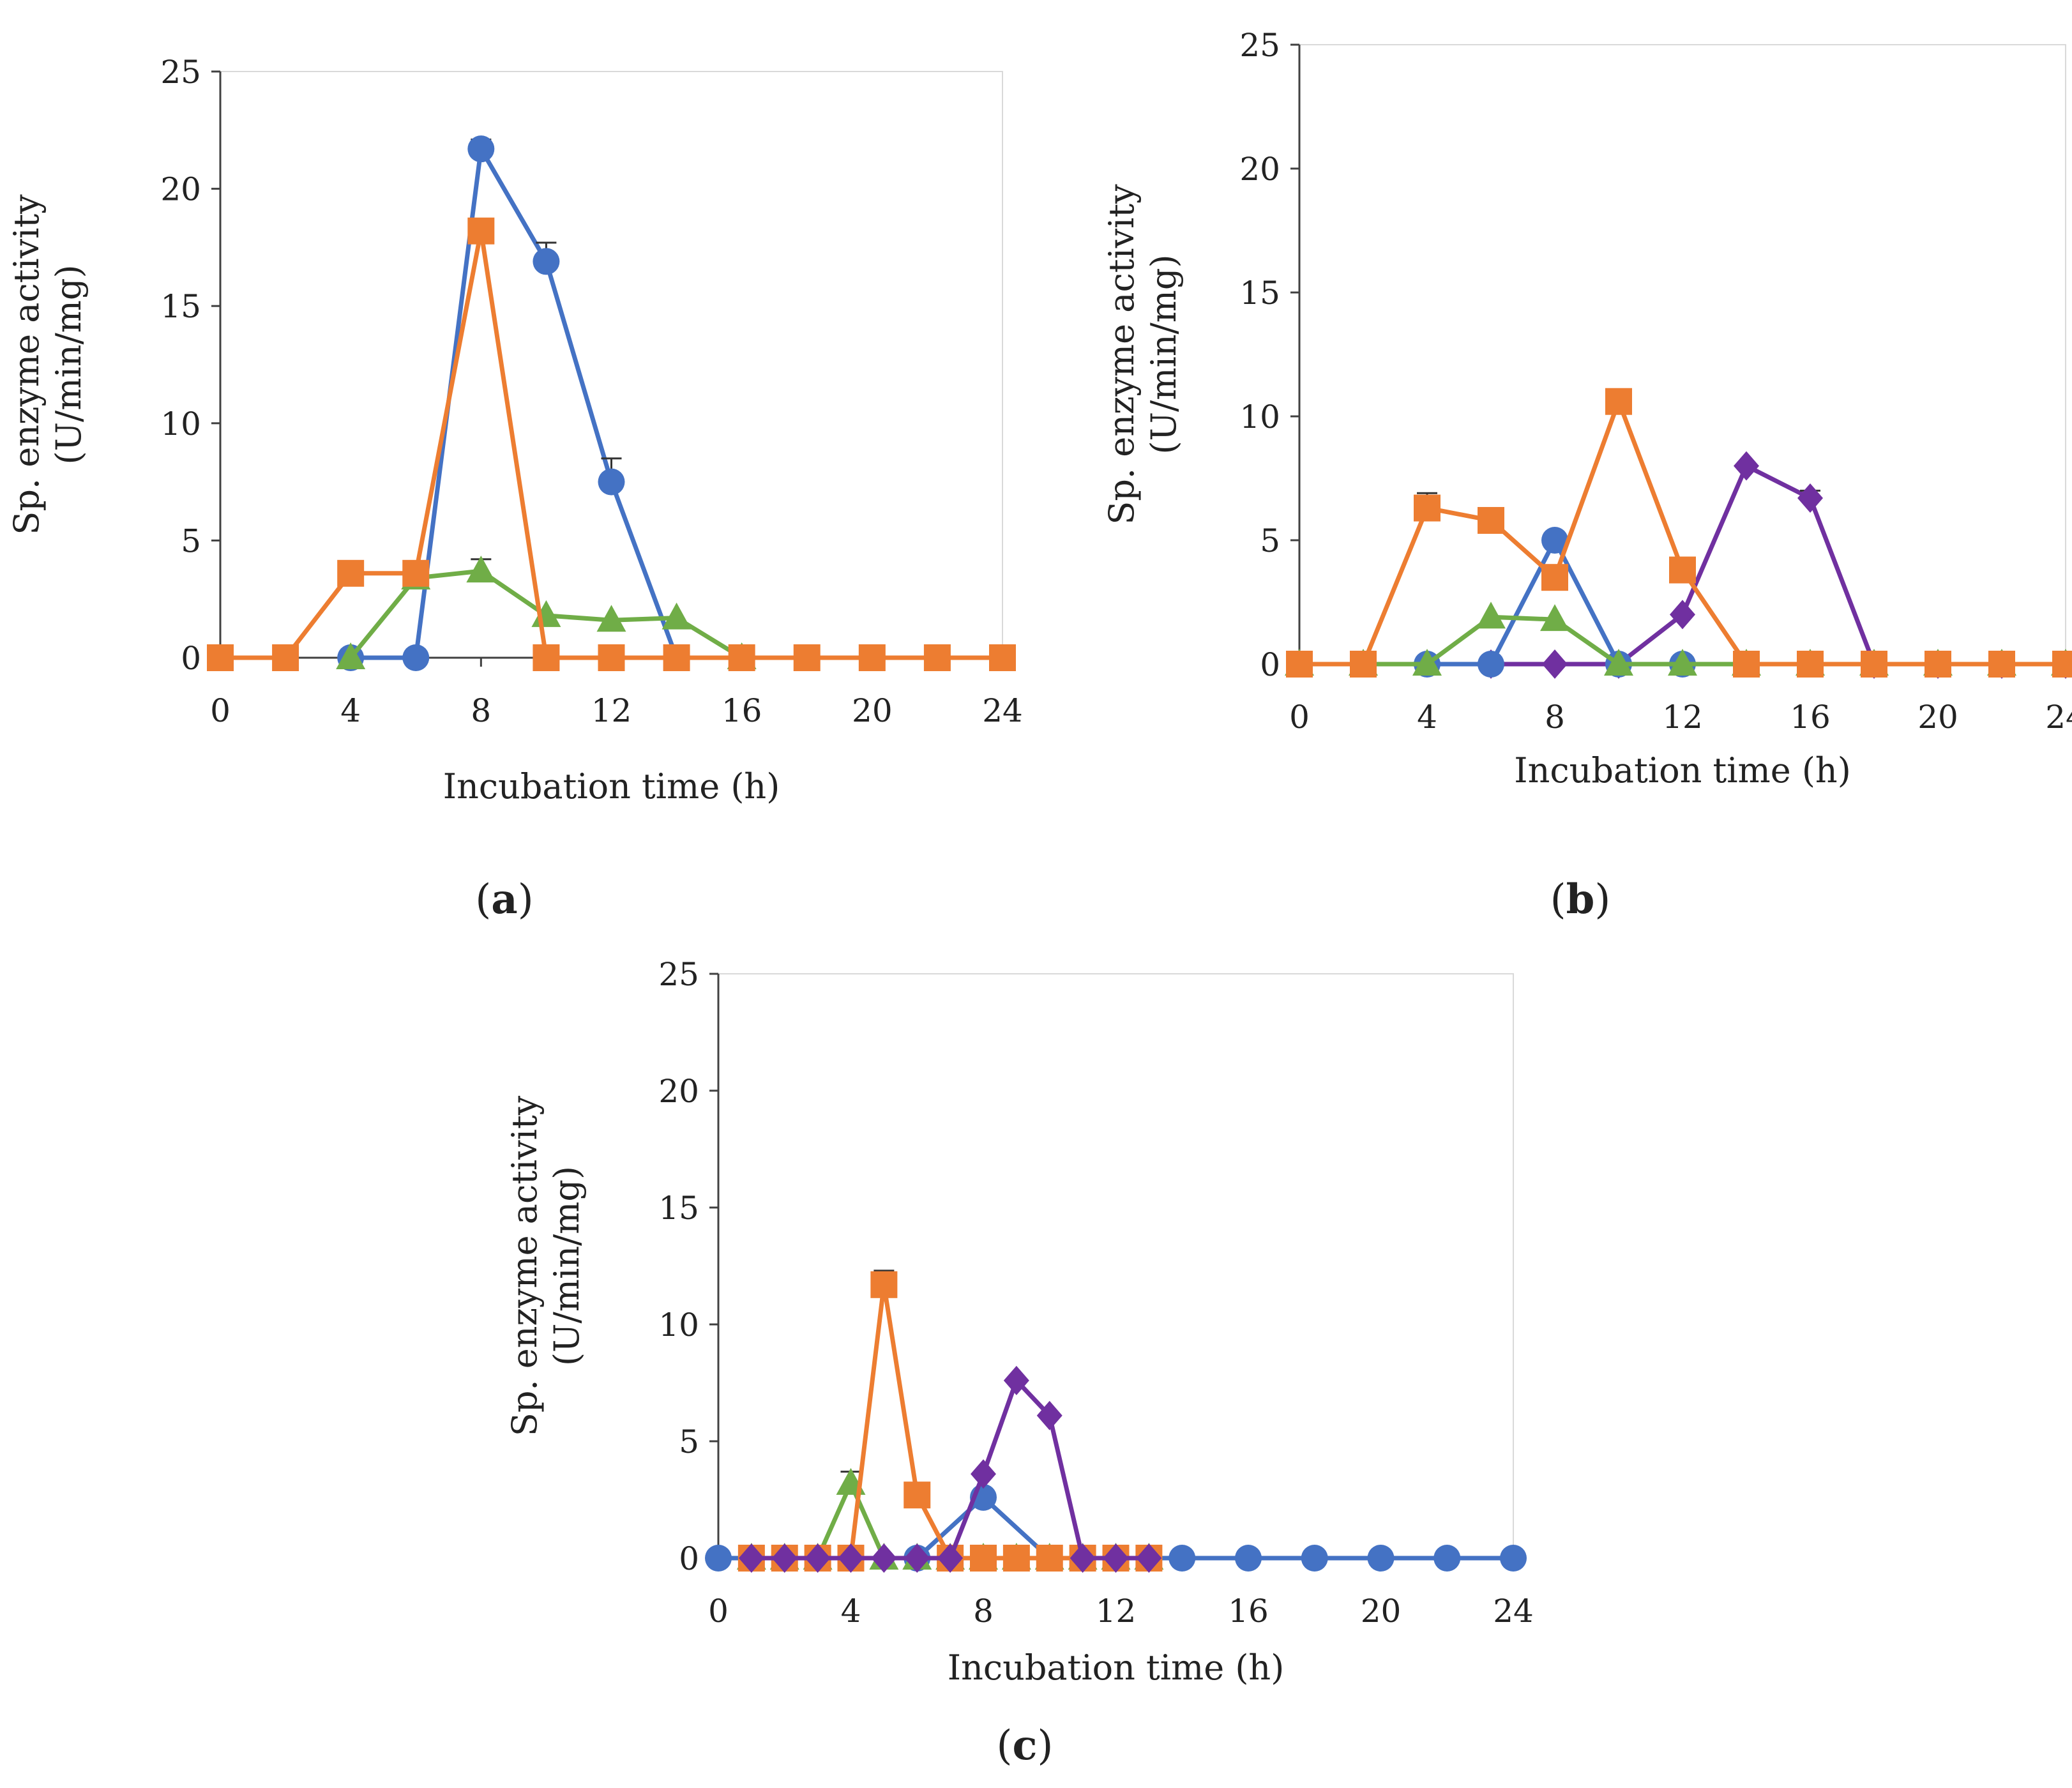 Image resolution: width=2072 pixels, height=1788 pixels. Describe the element at coordinates (718, 1611) in the screenshot. I see `x-tick-label: 0` at that location.